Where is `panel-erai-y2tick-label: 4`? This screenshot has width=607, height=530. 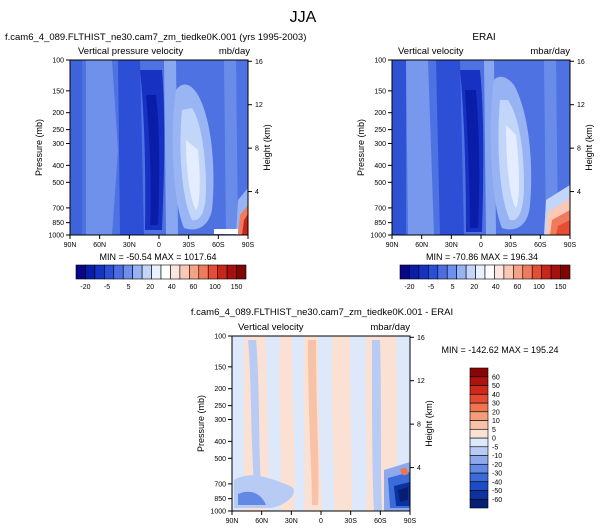
panel-erai-y2tick-label: 4 is located at coordinates (579, 192).